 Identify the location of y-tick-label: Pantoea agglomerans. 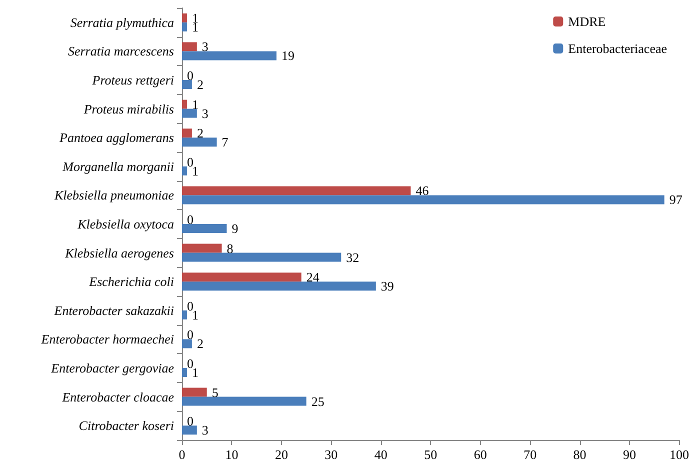
(116, 138).